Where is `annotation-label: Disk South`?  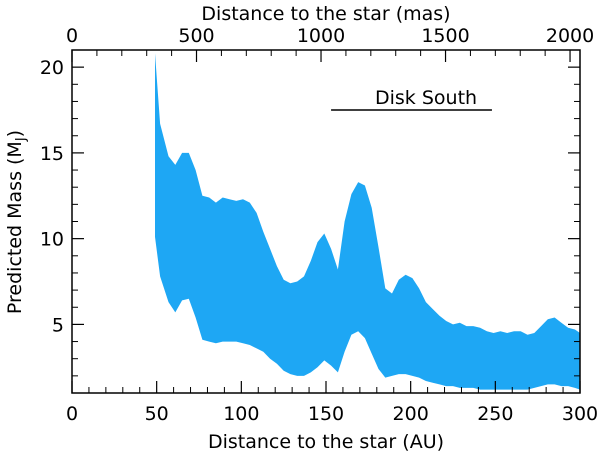 annotation-label: Disk South is located at coordinates (426, 98).